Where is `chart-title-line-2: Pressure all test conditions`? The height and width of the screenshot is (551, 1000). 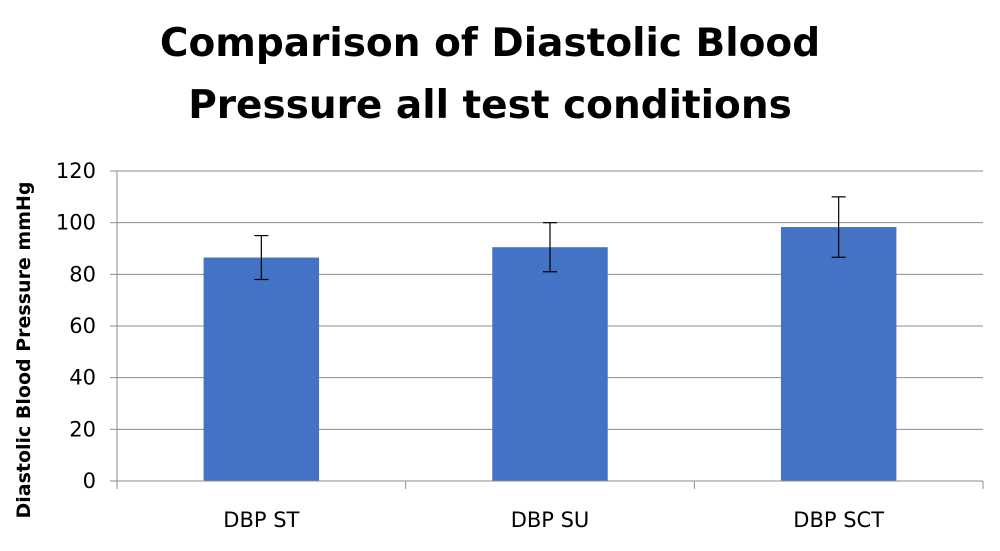 chart-title-line-2: Pressure all test conditions is located at coordinates (490, 105).